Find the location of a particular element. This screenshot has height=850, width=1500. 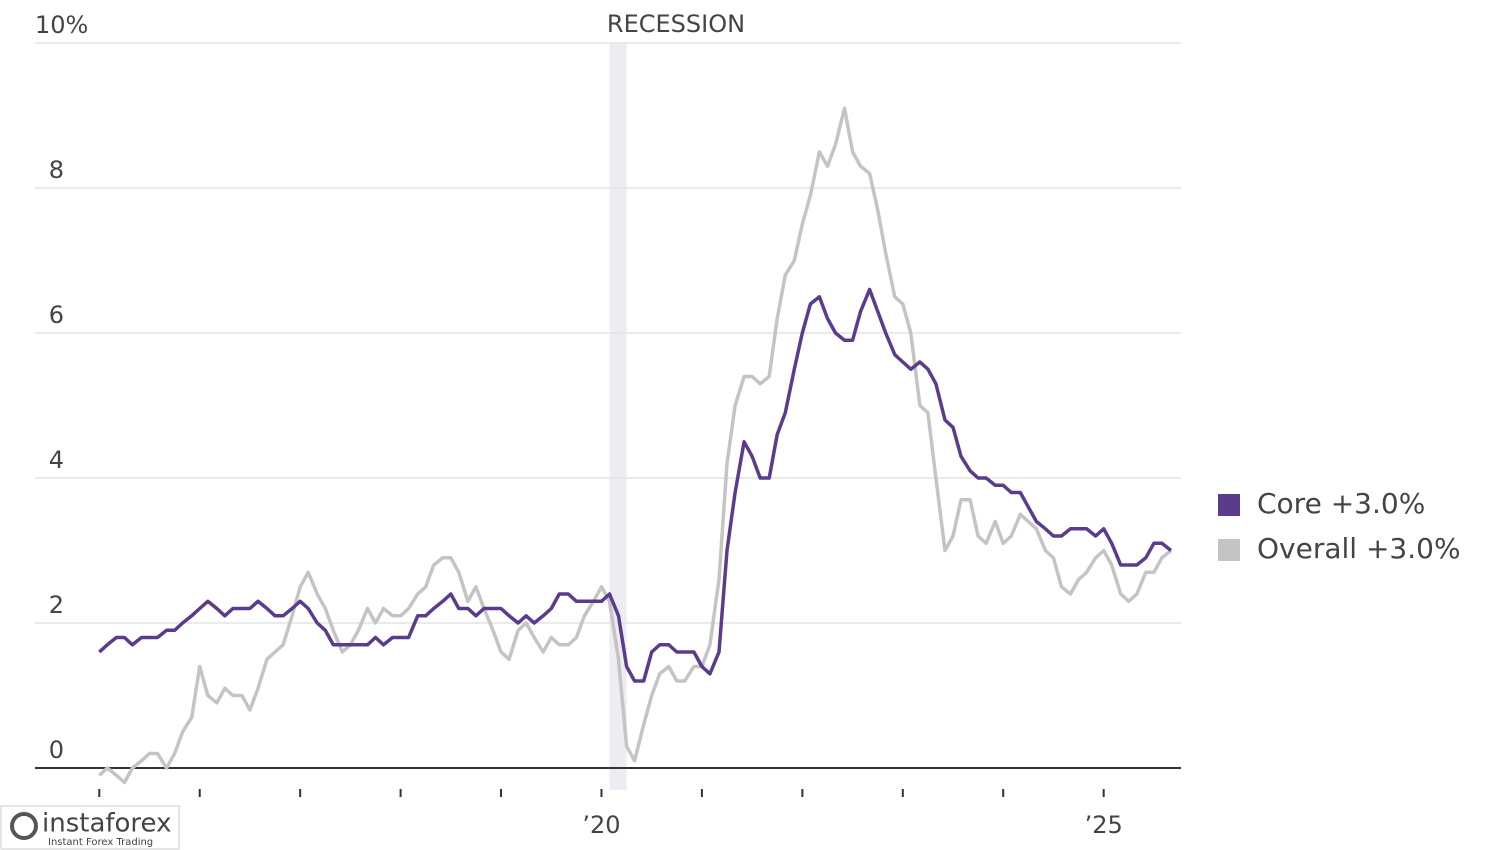

recession-label: RECESSION is located at coordinates (676, 24).